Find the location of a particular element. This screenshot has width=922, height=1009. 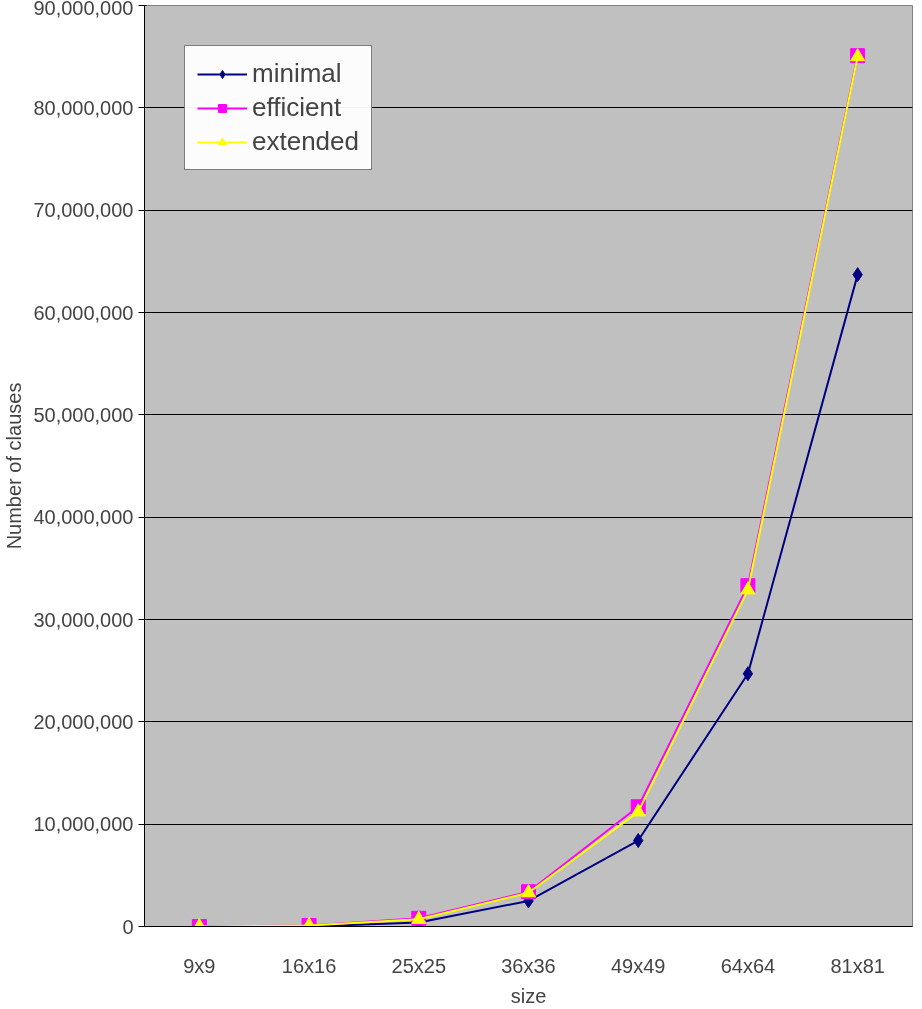

y-tick-label: 90,000,000 is located at coordinates (83, 9).